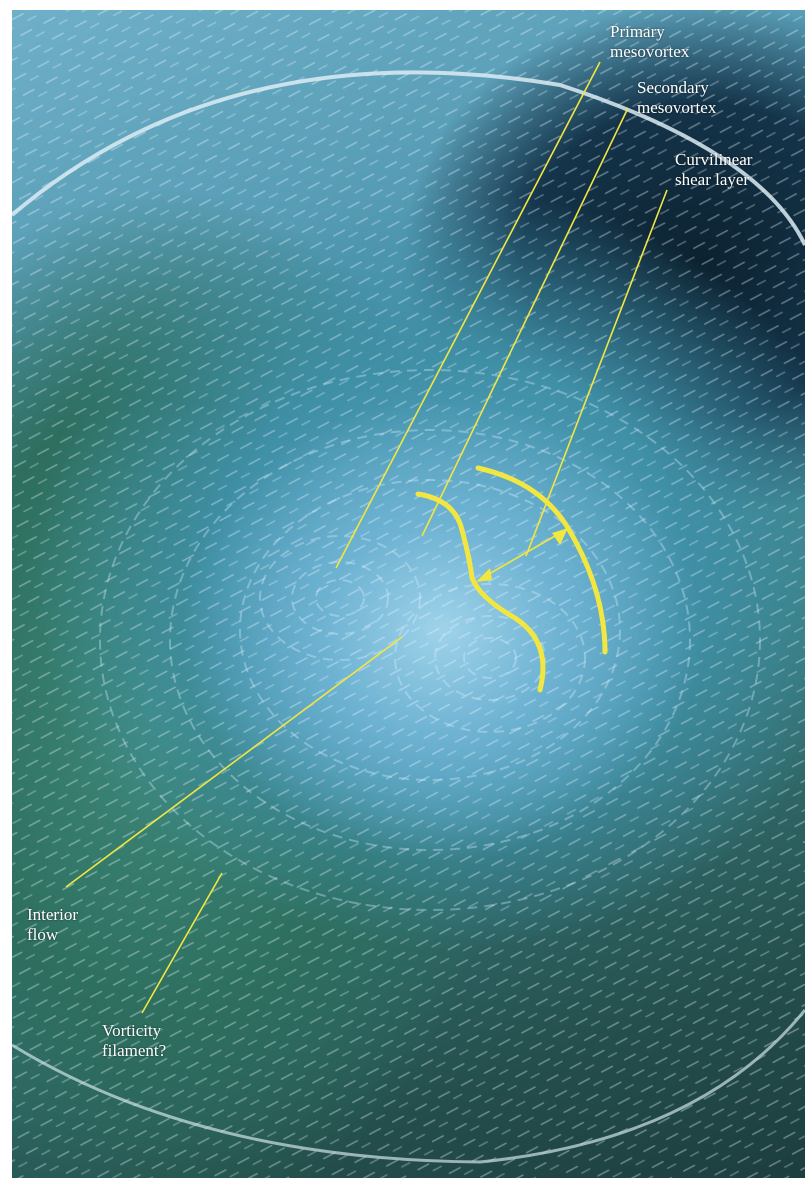 The height and width of the screenshot is (1183, 807). I want to click on shear-layer-curves, so click(511, 579).